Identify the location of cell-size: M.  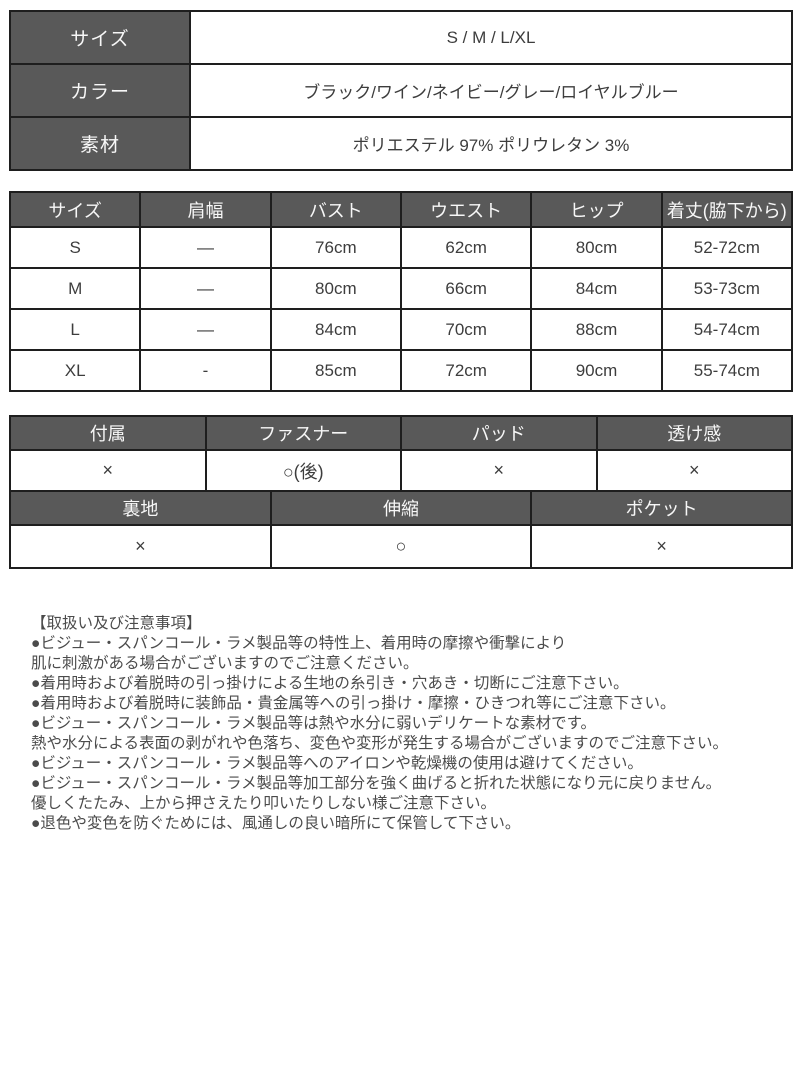
(75, 288).